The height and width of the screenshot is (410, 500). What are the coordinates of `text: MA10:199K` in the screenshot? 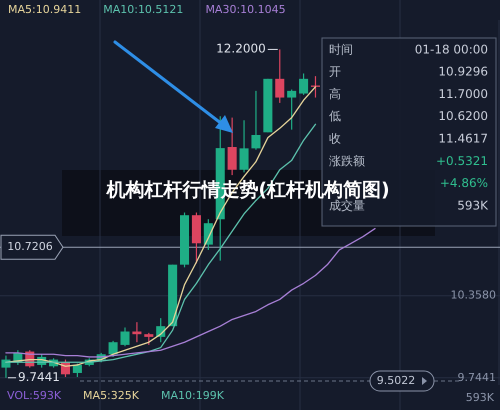 It's located at (192, 395).